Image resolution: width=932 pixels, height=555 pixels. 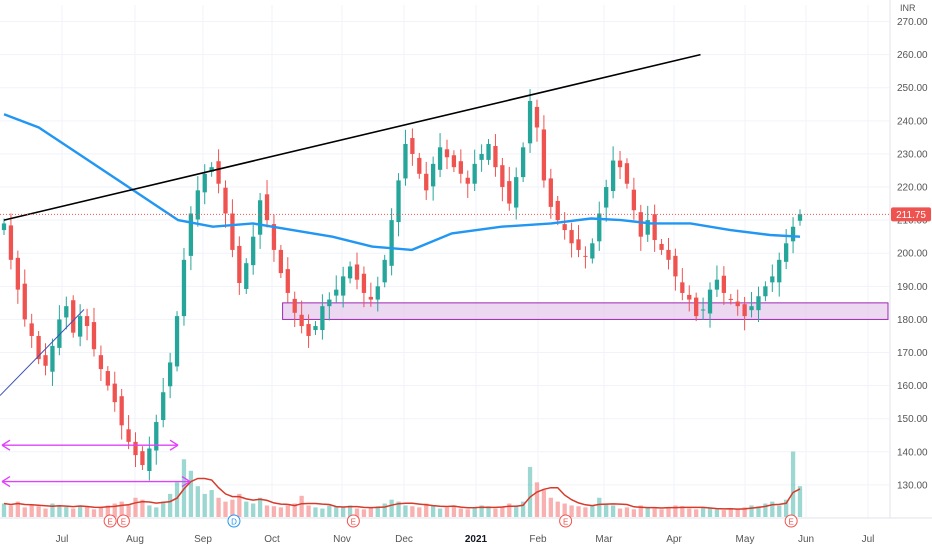 What do you see at coordinates (585, 311) in the screenshot?
I see `support-zone-rectangle` at bounding box center [585, 311].